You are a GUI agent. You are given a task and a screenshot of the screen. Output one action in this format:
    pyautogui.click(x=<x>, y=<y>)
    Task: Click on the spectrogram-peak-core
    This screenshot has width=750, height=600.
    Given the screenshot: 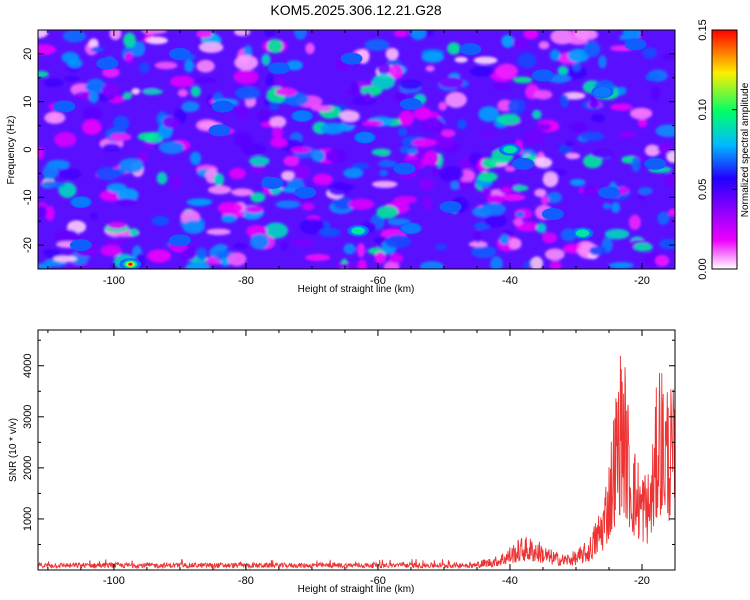 What is the action you would take?
    pyautogui.click(x=364, y=137)
    